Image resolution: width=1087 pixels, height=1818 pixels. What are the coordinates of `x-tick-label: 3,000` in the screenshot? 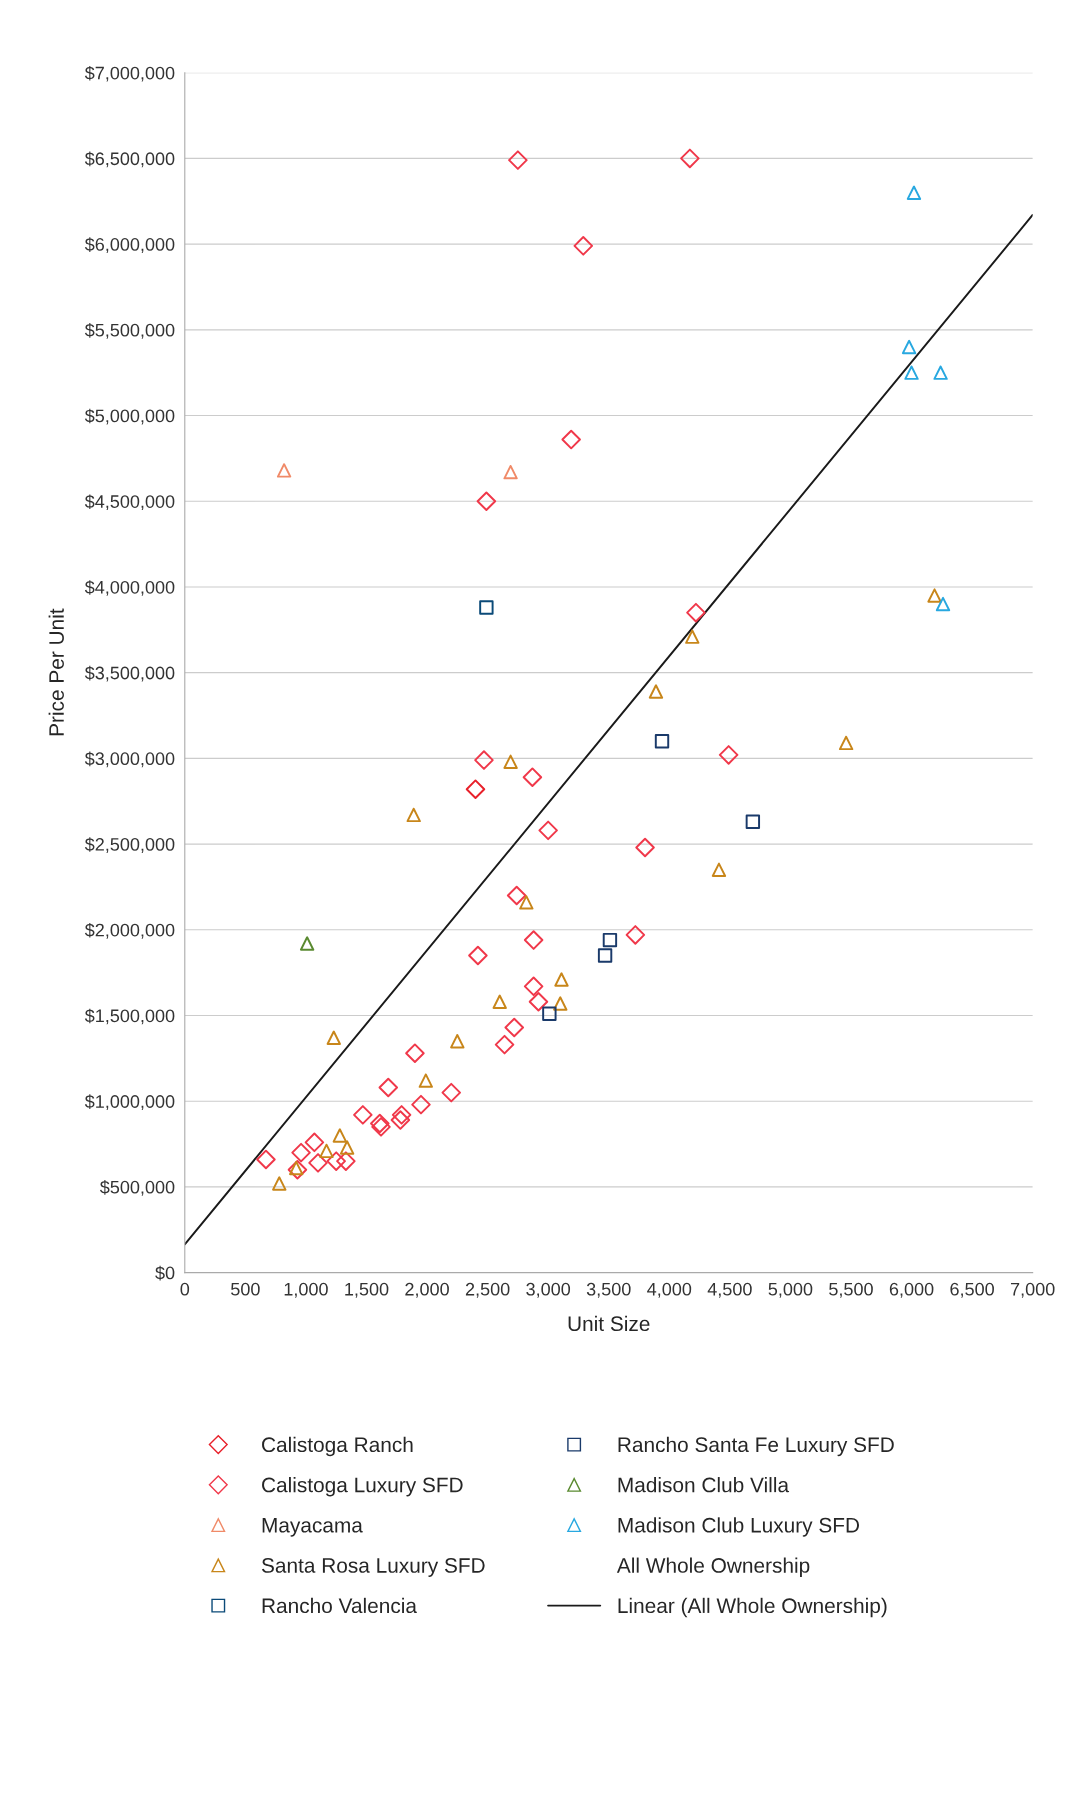 It's located at (548, 1290).